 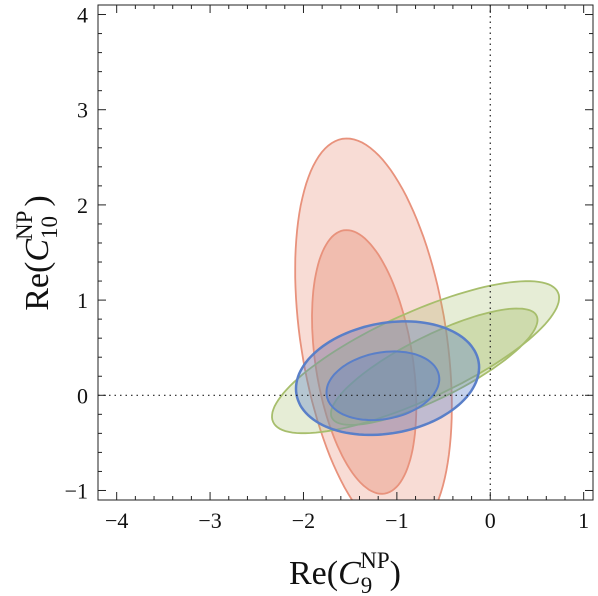 I want to click on x-axis-title-sup: NP, so click(x=374, y=560).